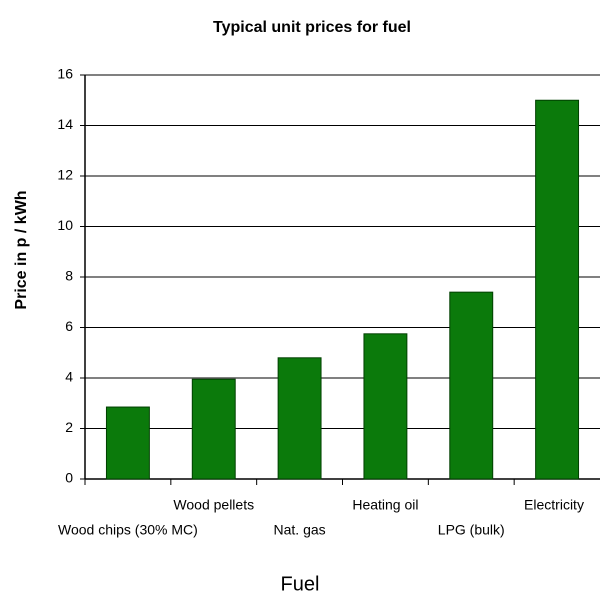 This screenshot has height=595, width=600. Describe the element at coordinates (69, 377) in the screenshot. I see `y-tick-label: 4` at that location.